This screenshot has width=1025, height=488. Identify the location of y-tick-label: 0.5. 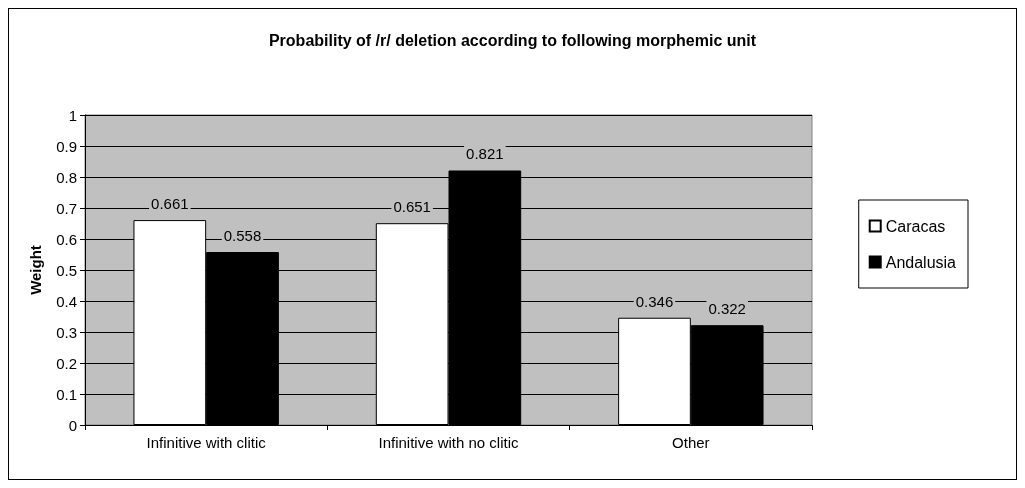
(66, 270).